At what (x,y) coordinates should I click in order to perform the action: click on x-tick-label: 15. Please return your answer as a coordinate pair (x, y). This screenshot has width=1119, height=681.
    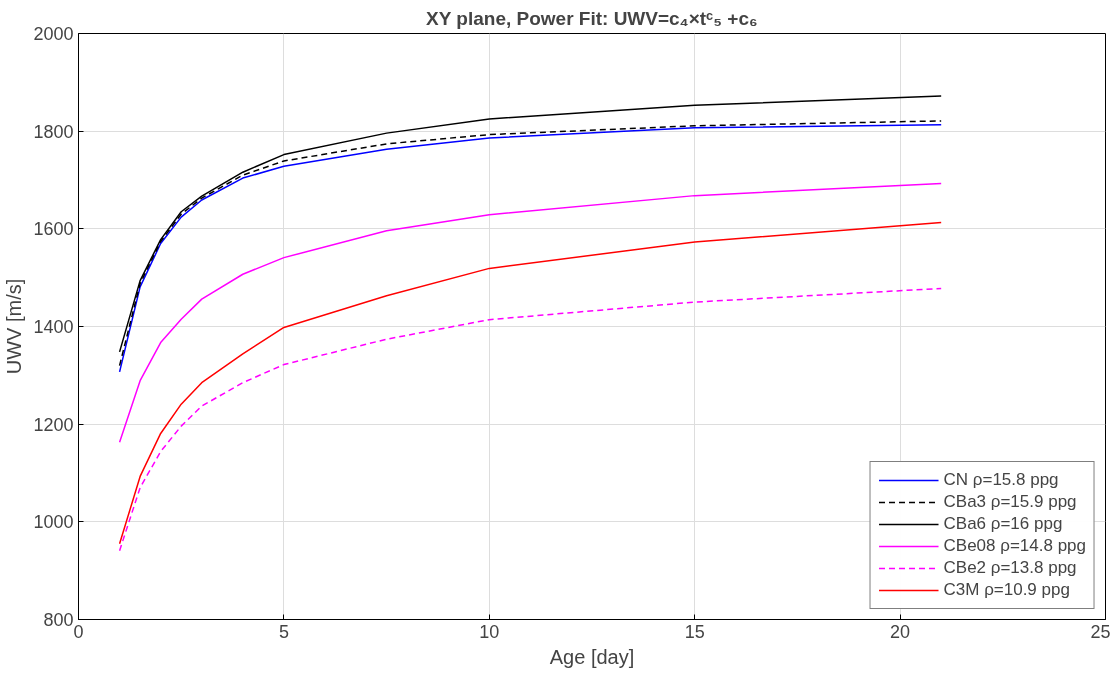
    Looking at the image, I should click on (694, 631).